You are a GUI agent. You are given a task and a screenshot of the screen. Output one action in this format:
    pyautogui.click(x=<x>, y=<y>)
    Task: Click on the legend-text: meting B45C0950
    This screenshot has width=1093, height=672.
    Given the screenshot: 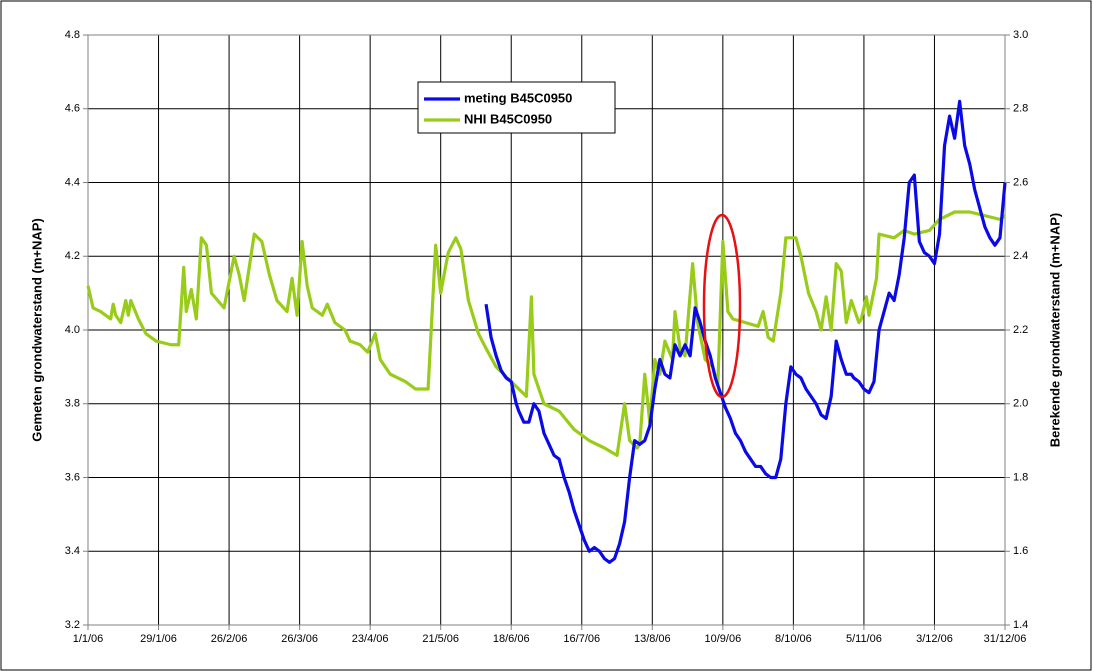 What is the action you would take?
    pyautogui.click(x=518, y=97)
    